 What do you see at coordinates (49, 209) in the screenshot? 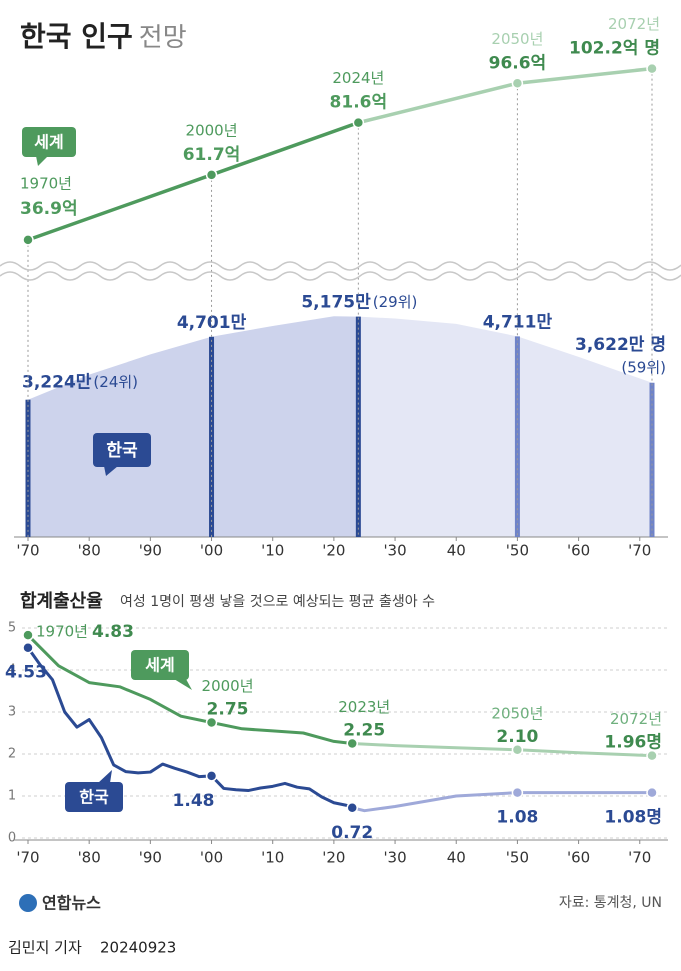
I see `value-label: 36.9억` at bounding box center [49, 209].